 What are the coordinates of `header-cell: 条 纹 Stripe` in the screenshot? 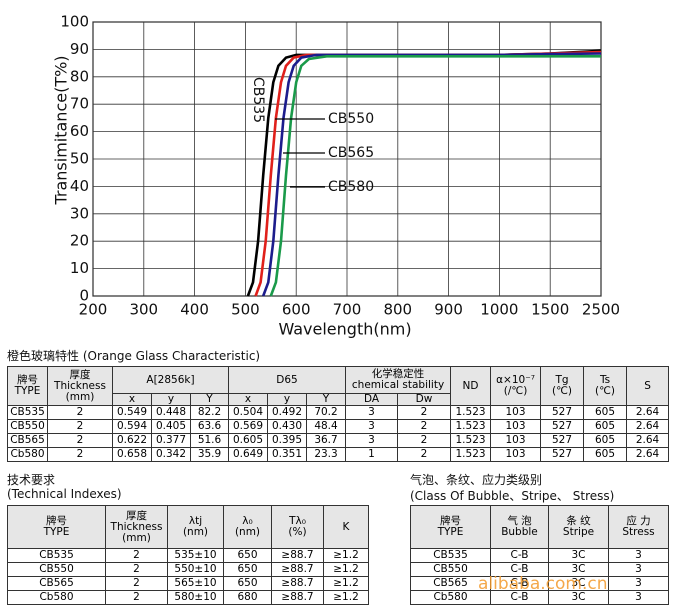 It's located at (578, 527).